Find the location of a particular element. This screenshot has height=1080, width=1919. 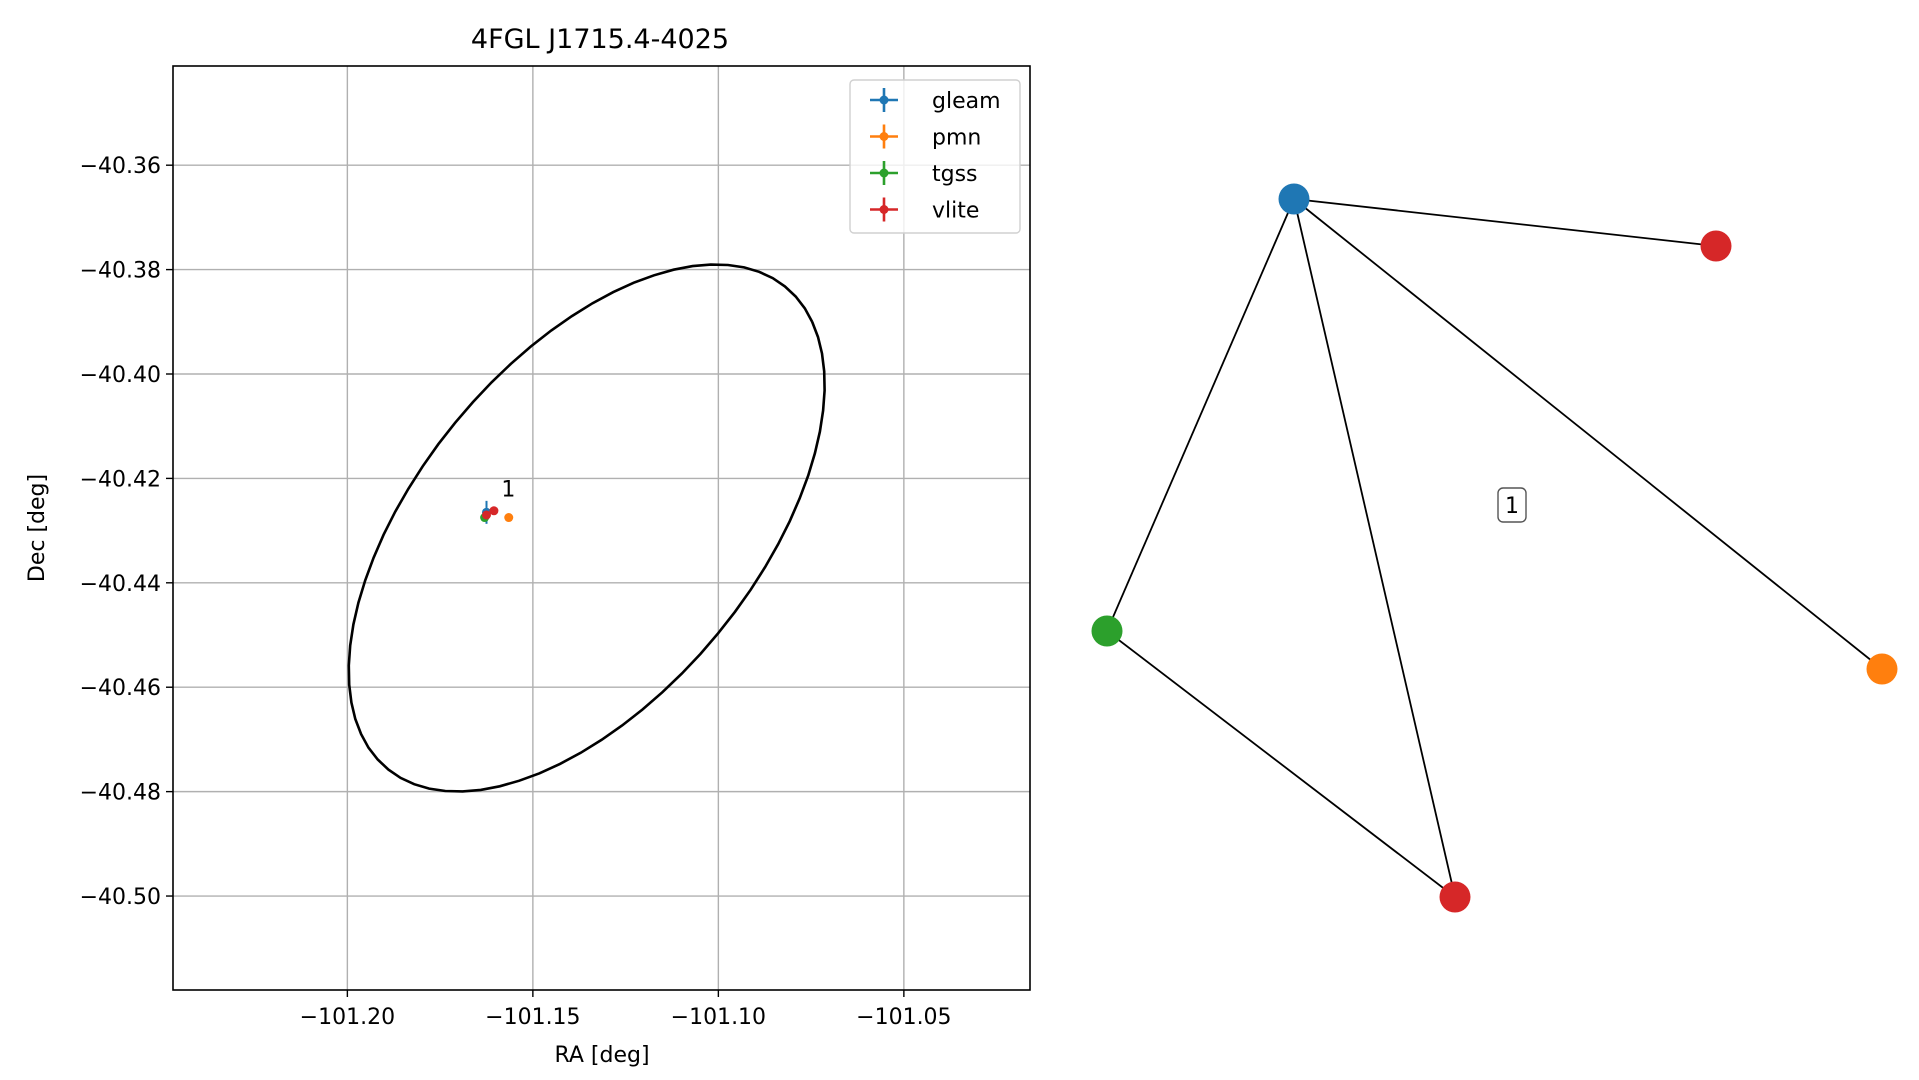

points-layer is located at coordinates (497, 512).